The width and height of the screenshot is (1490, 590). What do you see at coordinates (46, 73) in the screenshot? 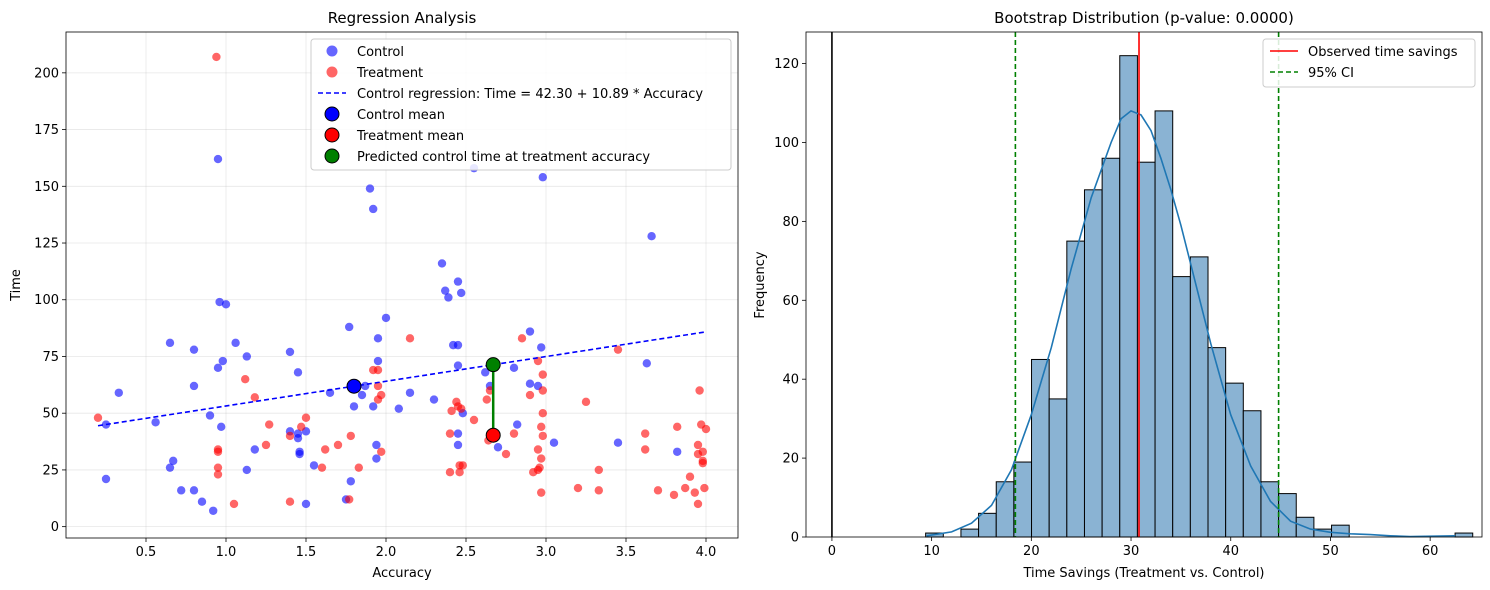
I see `regression-ytick-label: 200` at bounding box center [46, 73].